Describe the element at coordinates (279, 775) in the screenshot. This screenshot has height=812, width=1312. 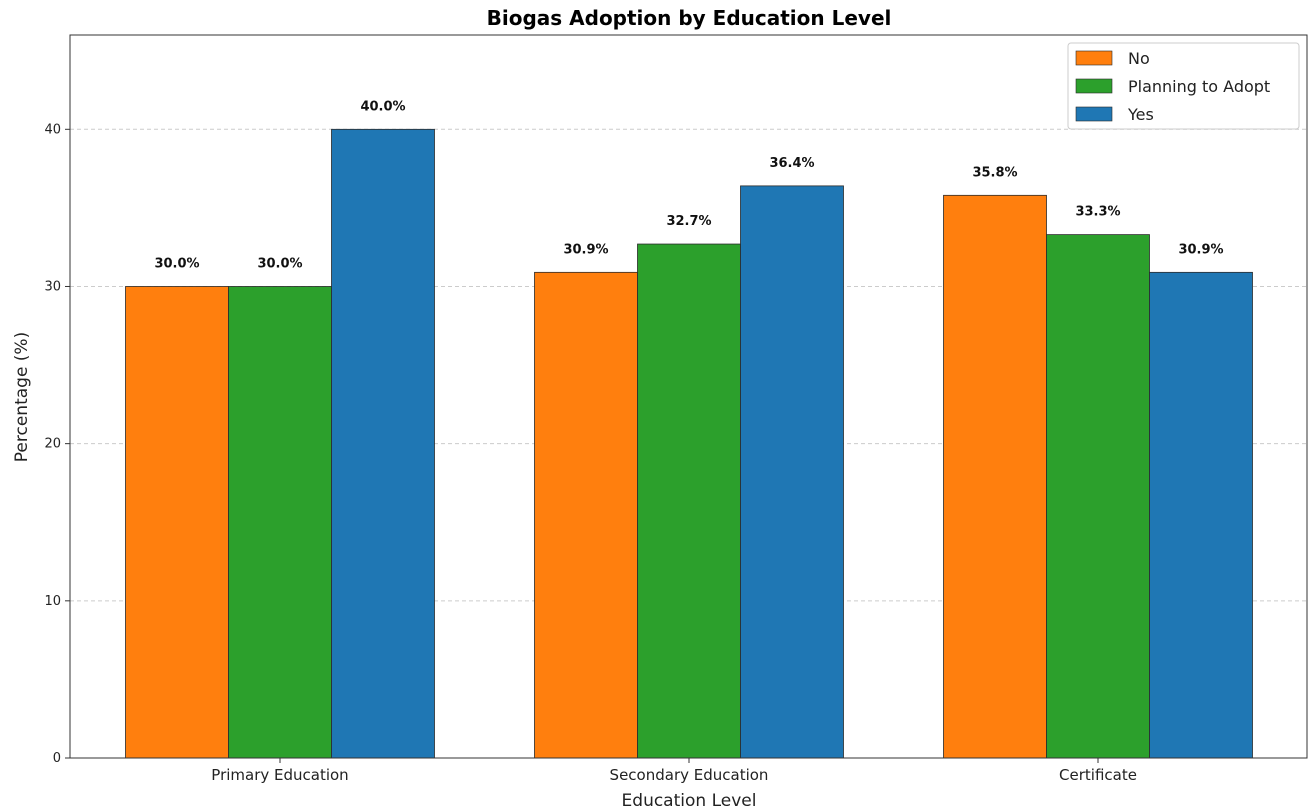
I see `x-tick-label: Primary Education` at that location.